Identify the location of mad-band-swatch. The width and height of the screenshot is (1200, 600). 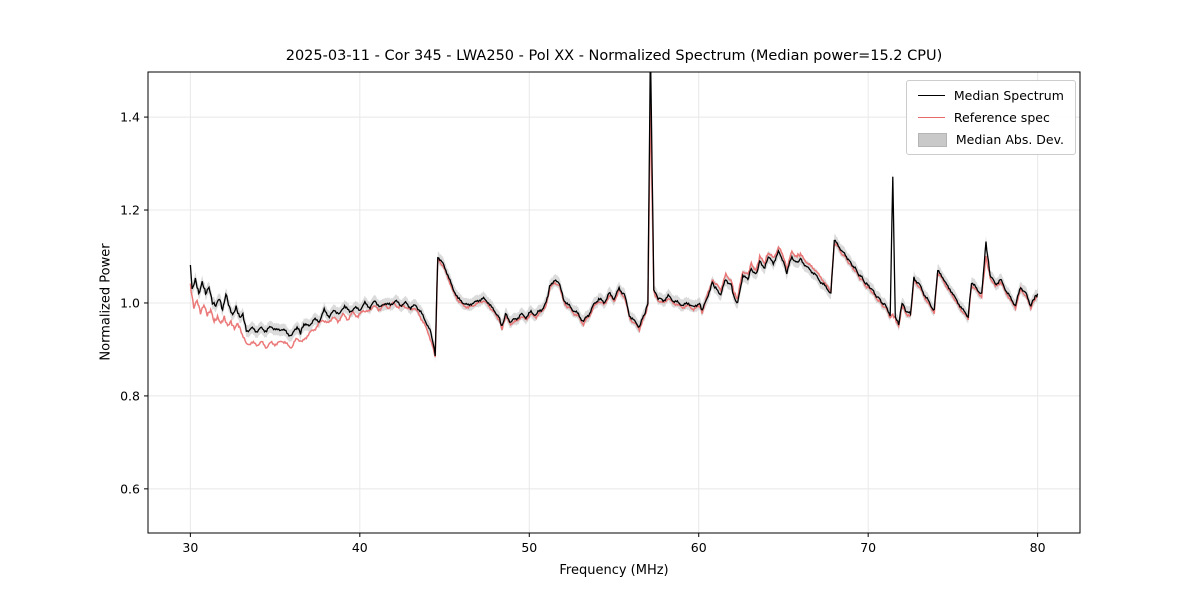
(932, 139).